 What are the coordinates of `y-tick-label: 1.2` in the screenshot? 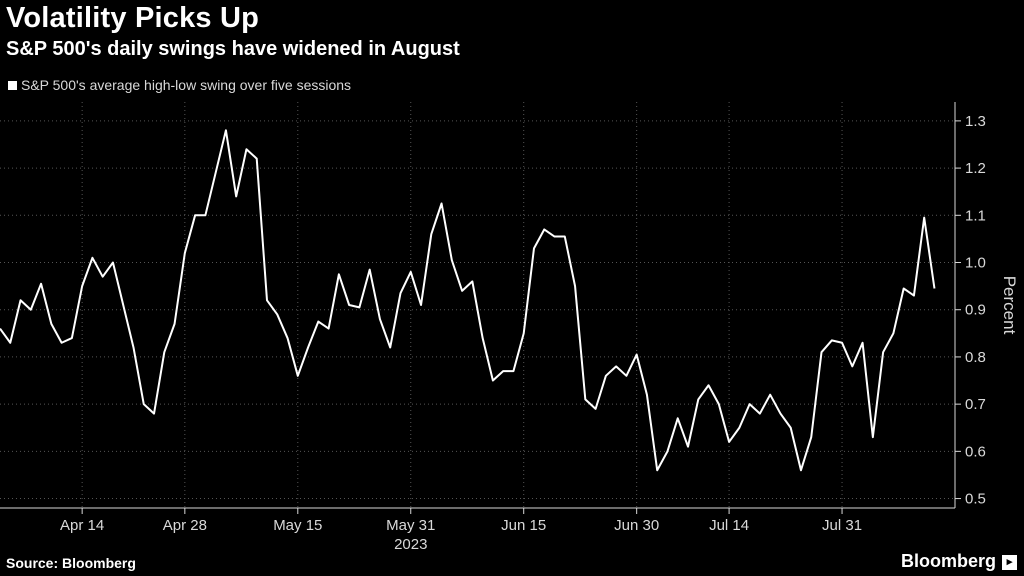 It's located at (975, 168).